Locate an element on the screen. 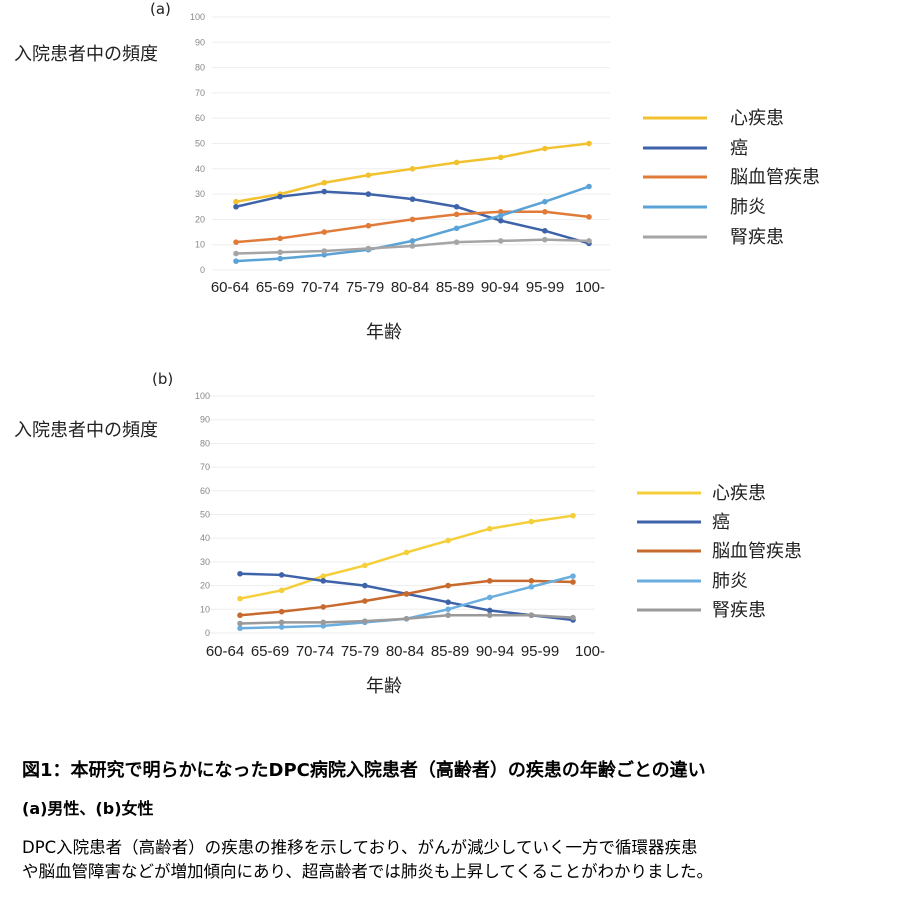  y-tick-label: 40 is located at coordinates (205, 538).